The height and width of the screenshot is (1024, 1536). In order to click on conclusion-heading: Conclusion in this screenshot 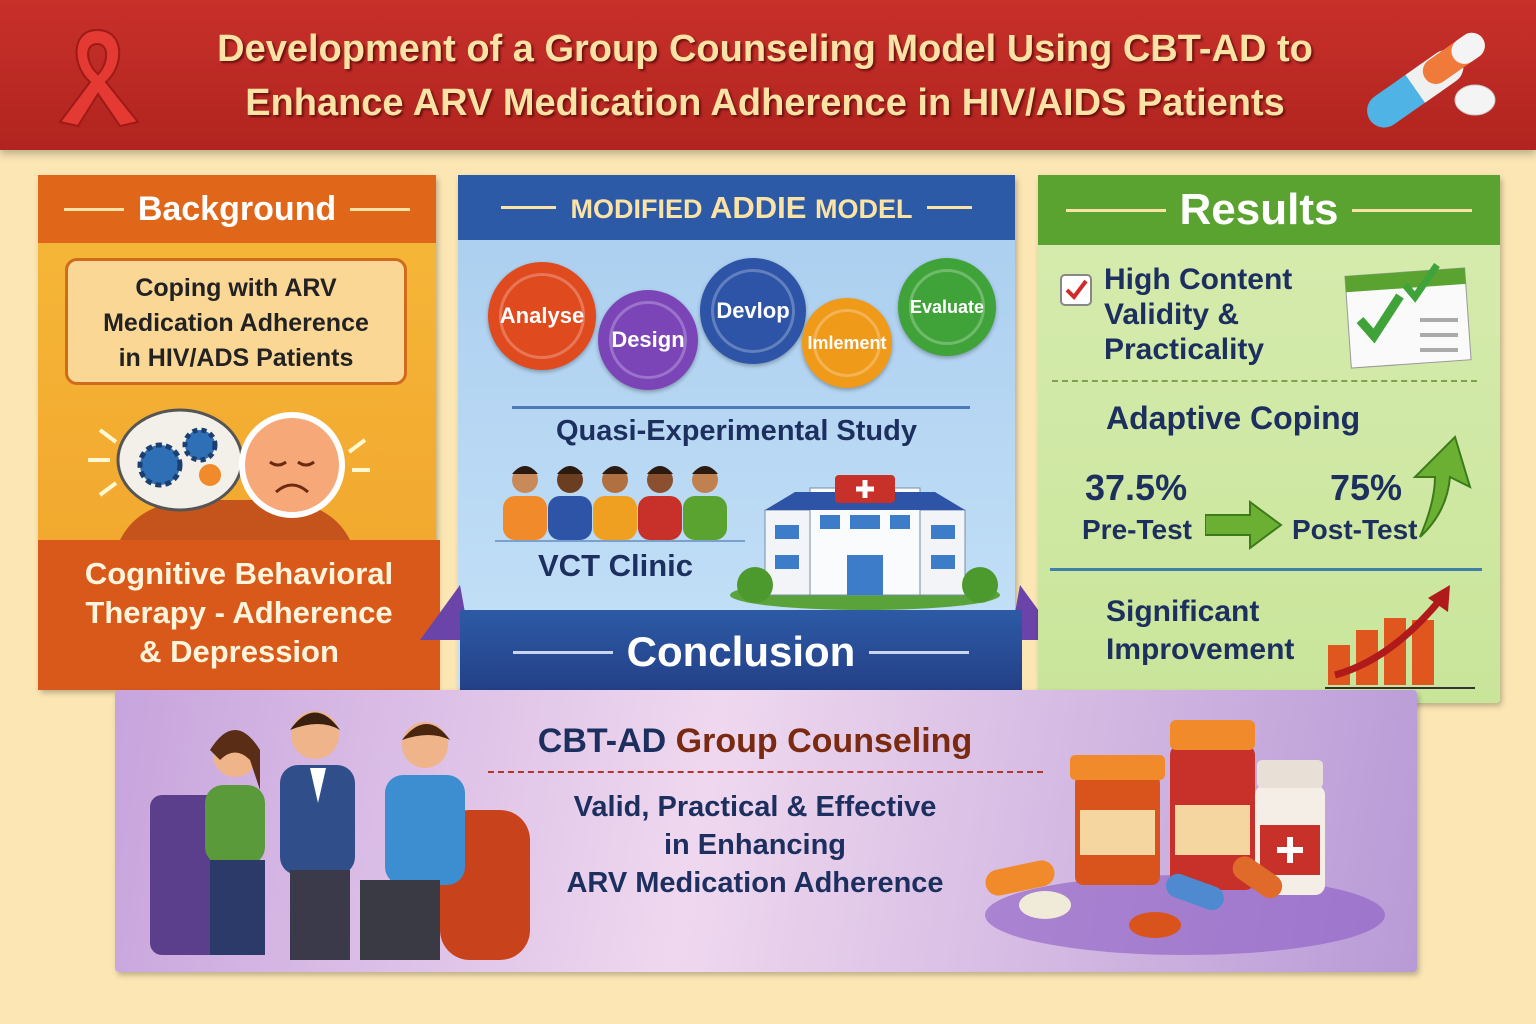, I will do `click(741, 651)`.